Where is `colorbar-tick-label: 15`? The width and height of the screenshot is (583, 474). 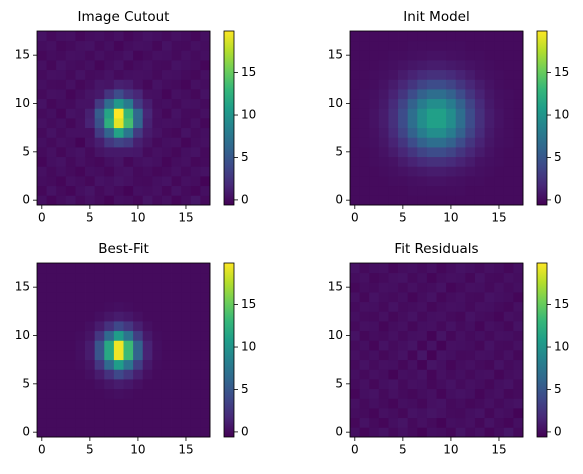 colorbar-tick-label: 15 is located at coordinates (561, 304).